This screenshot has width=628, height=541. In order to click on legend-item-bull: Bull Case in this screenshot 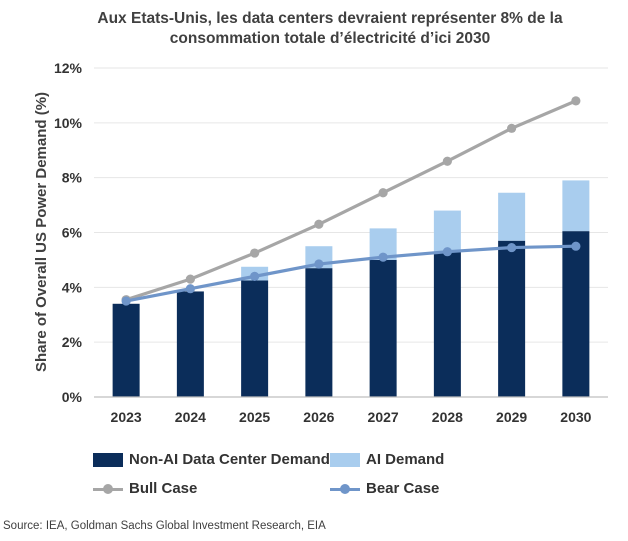, I will do `click(145, 488)`.